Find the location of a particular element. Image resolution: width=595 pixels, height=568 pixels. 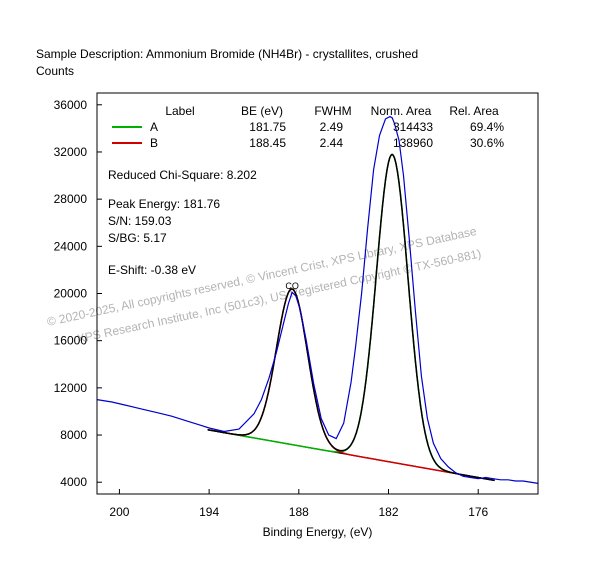

legend-header: FWHM is located at coordinates (332, 111).